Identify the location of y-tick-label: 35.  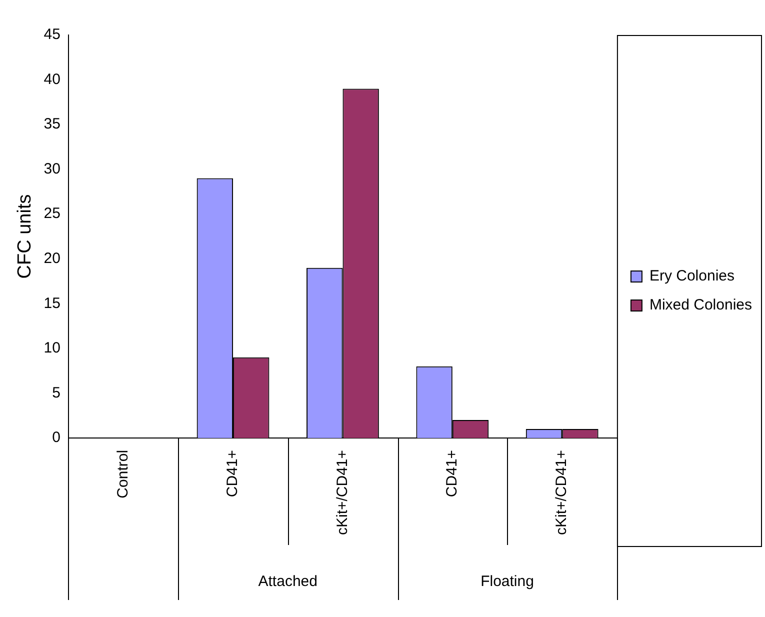
(52, 124).